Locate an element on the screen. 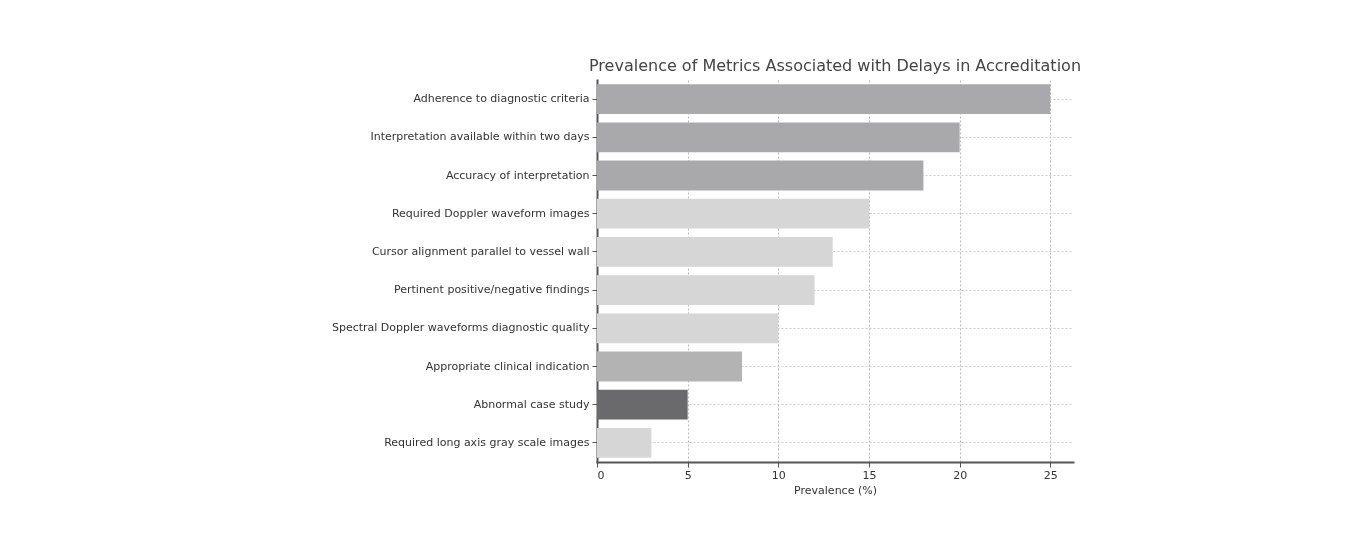 The height and width of the screenshot is (557, 1366). y-tick-label: Required Doppler waveform images is located at coordinates (490, 213).